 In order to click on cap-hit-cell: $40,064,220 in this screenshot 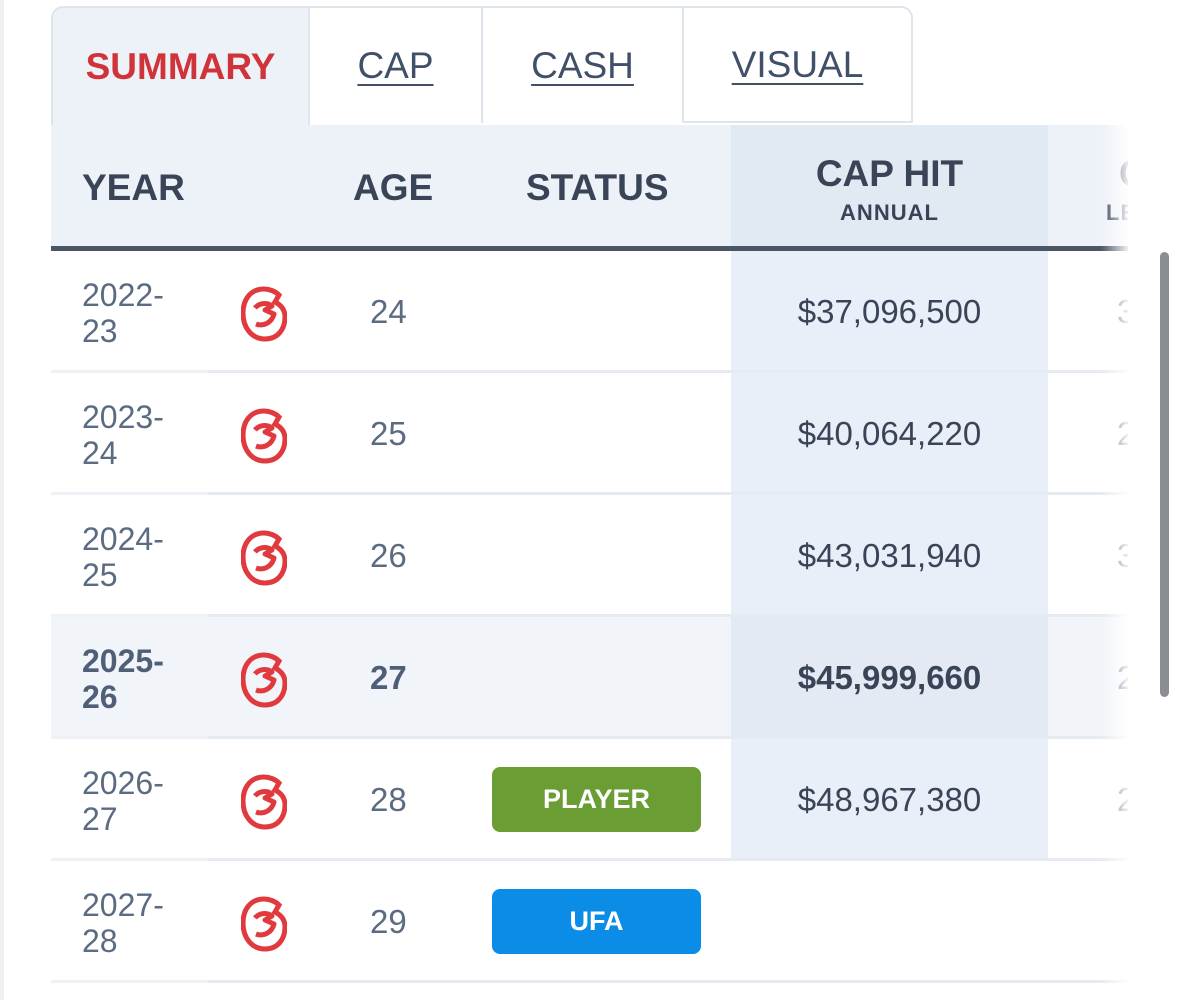, I will do `click(889, 433)`.